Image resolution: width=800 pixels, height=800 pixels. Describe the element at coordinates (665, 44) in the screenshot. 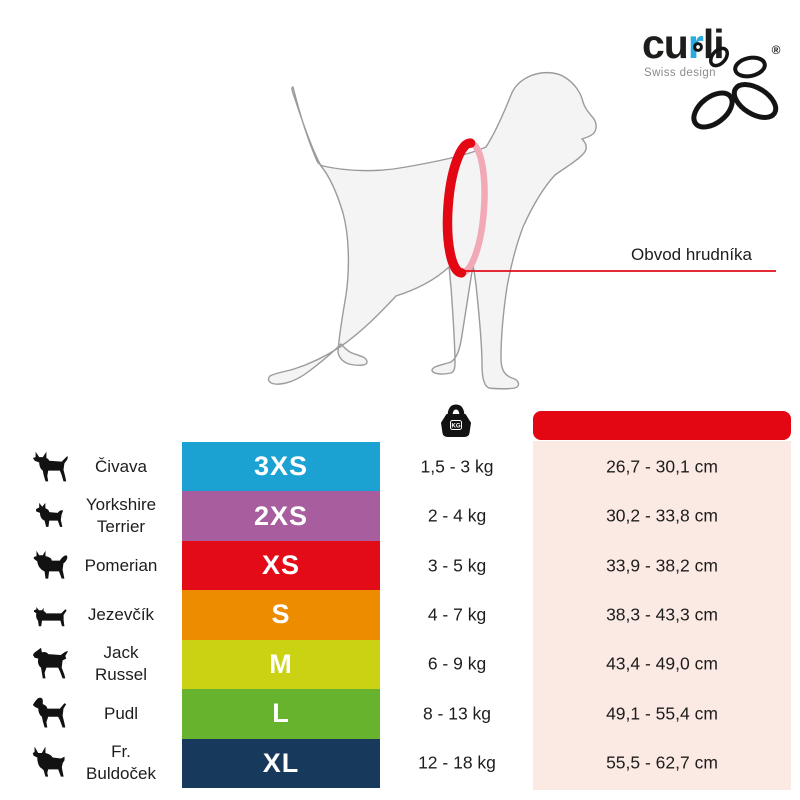

I see `brand-prefix: cu` at that location.